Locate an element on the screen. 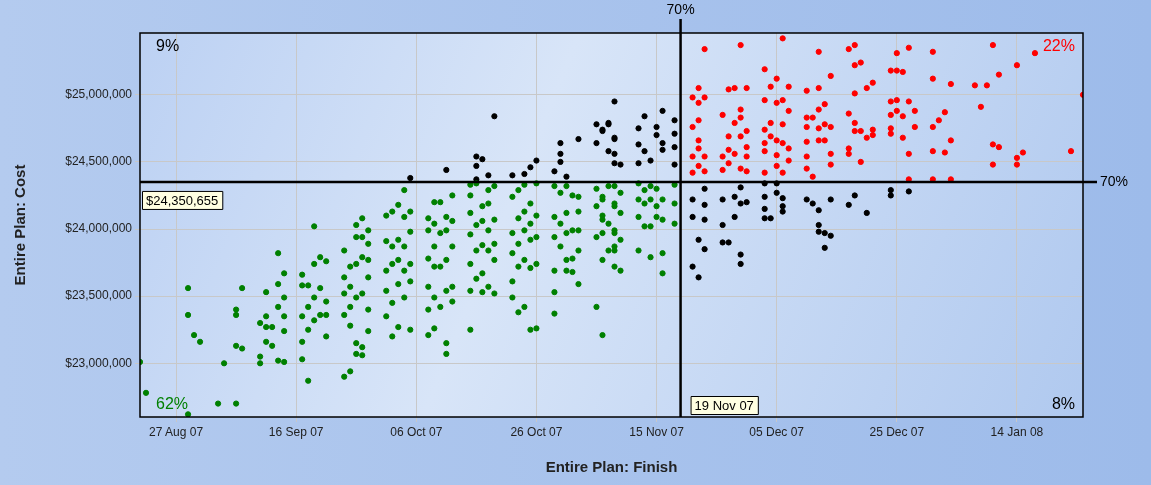  y-axis-title: Entire Plan: Cost is located at coordinates (20, 225).